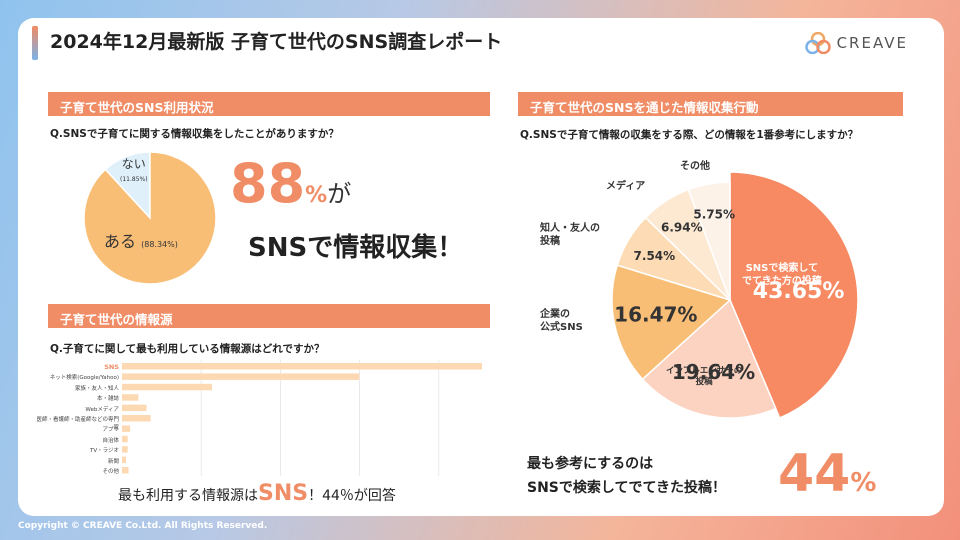 This screenshot has width=960, height=540. What do you see at coordinates (283, 493) in the screenshot?
I see `summary-sns: SNS` at bounding box center [283, 493].